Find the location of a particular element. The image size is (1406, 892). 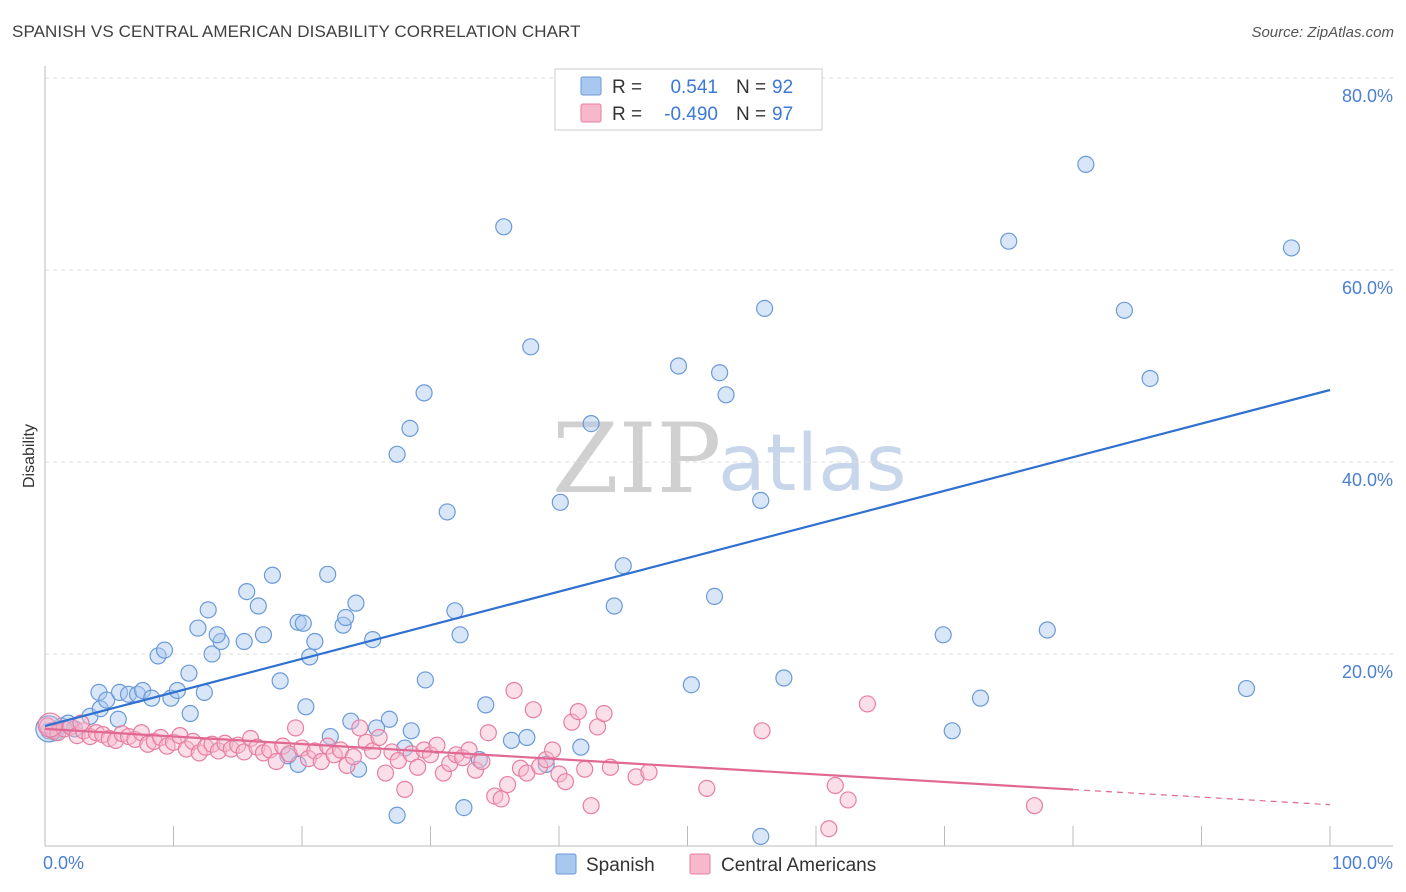

trend-line-central-americans is located at coordinates (559, 759).